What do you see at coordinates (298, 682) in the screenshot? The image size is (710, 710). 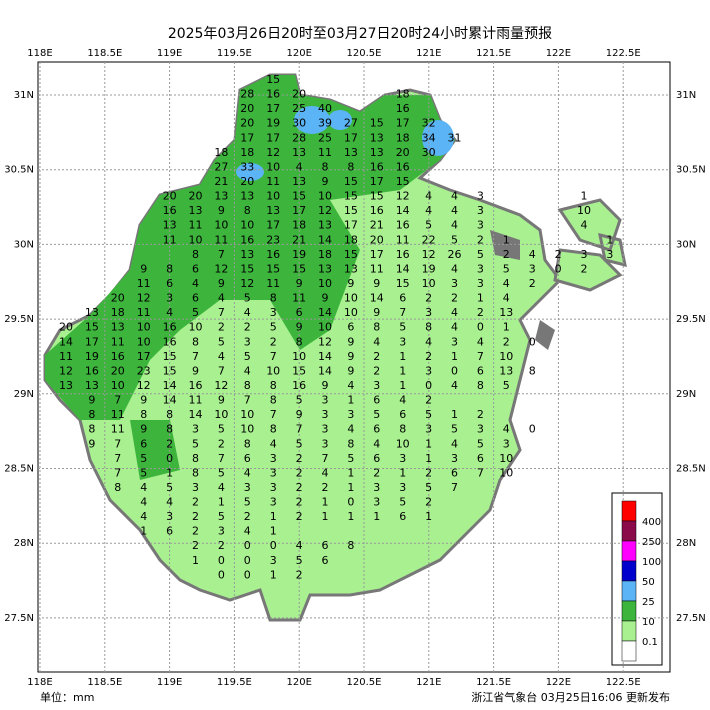 I see `lon-label-bottom: 120E` at bounding box center [298, 682].